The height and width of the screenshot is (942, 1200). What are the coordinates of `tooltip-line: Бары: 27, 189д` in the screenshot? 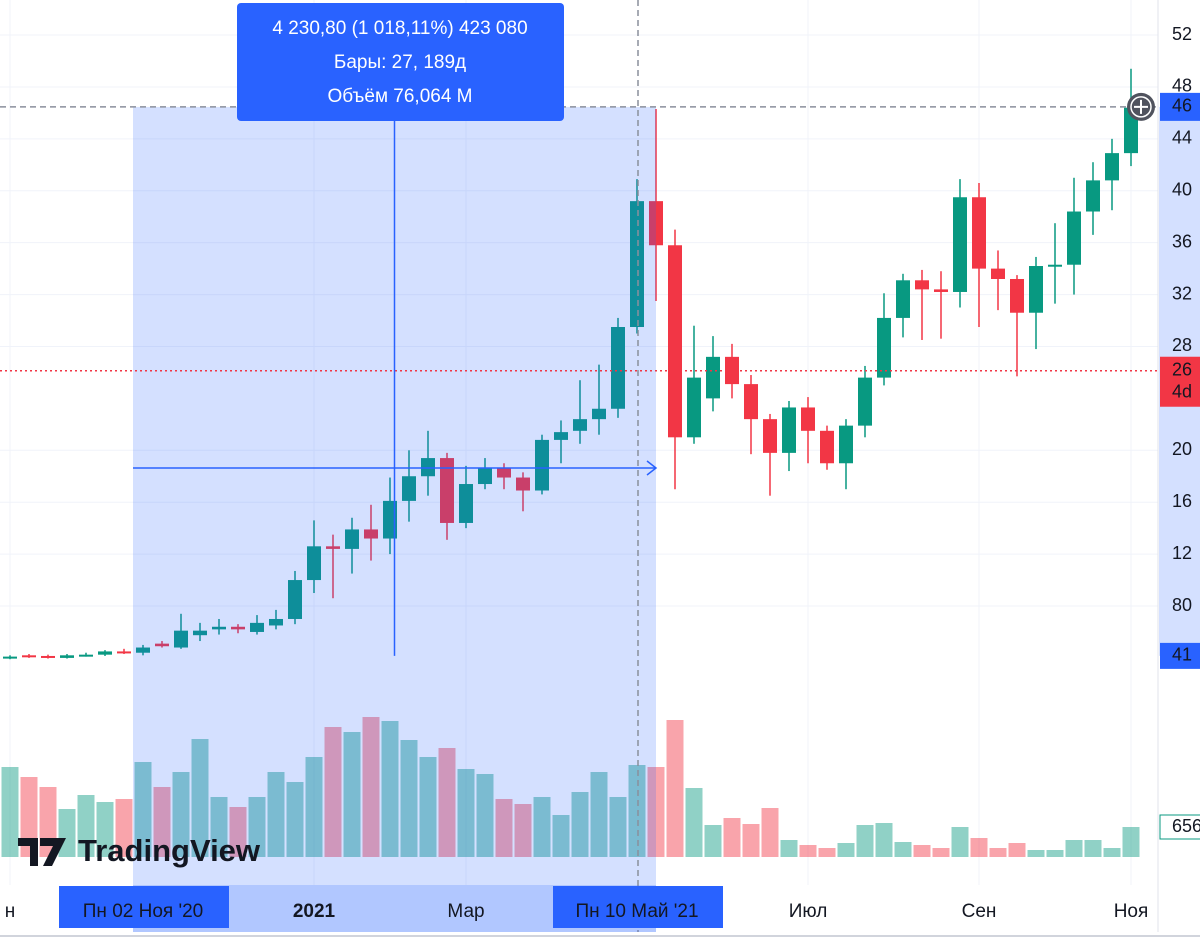 It's located at (400, 62).